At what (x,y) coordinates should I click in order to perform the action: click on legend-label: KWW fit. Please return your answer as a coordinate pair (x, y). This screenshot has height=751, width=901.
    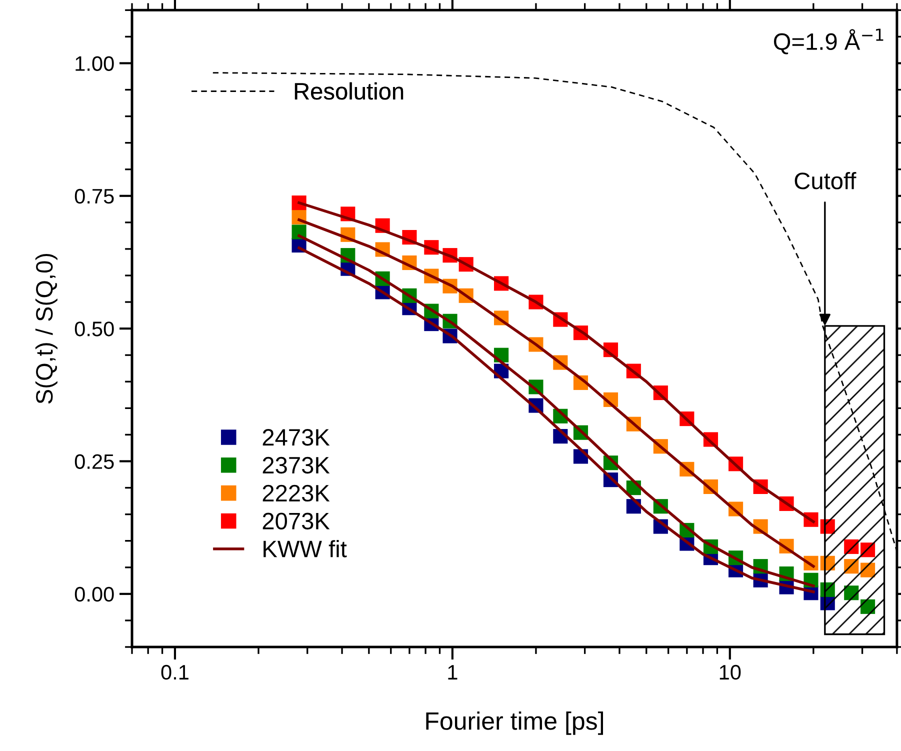
    Looking at the image, I should click on (305, 549).